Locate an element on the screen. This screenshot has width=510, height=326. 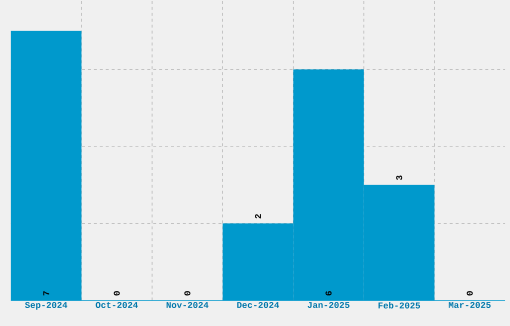
x-tick-label: Dec-2024 is located at coordinates (258, 305).